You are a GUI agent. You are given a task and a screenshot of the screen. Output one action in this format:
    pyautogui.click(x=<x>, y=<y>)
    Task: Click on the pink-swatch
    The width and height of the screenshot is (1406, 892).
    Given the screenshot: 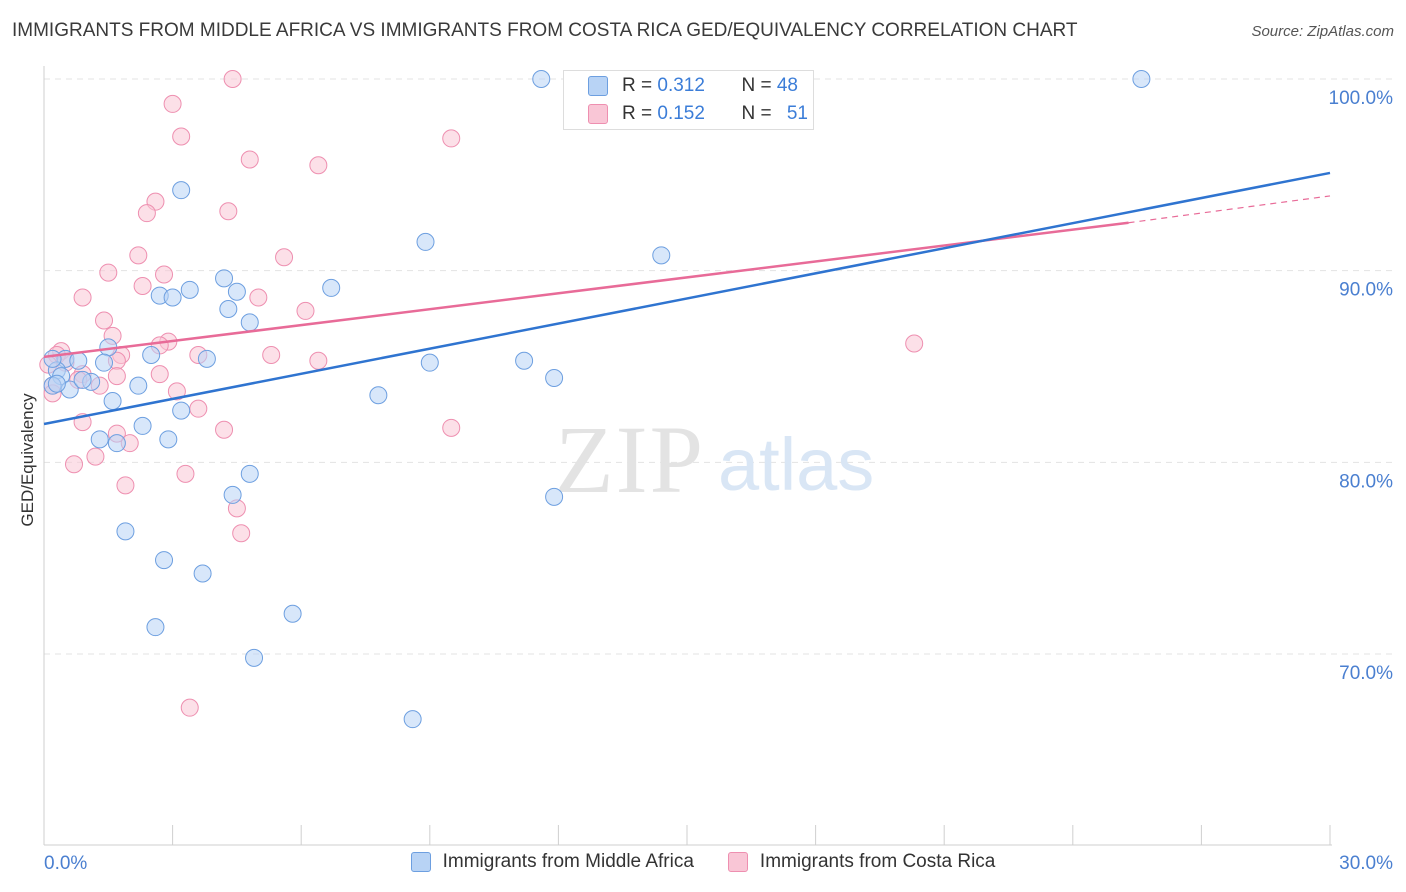 What is the action you would take?
    pyautogui.click(x=598, y=114)
    